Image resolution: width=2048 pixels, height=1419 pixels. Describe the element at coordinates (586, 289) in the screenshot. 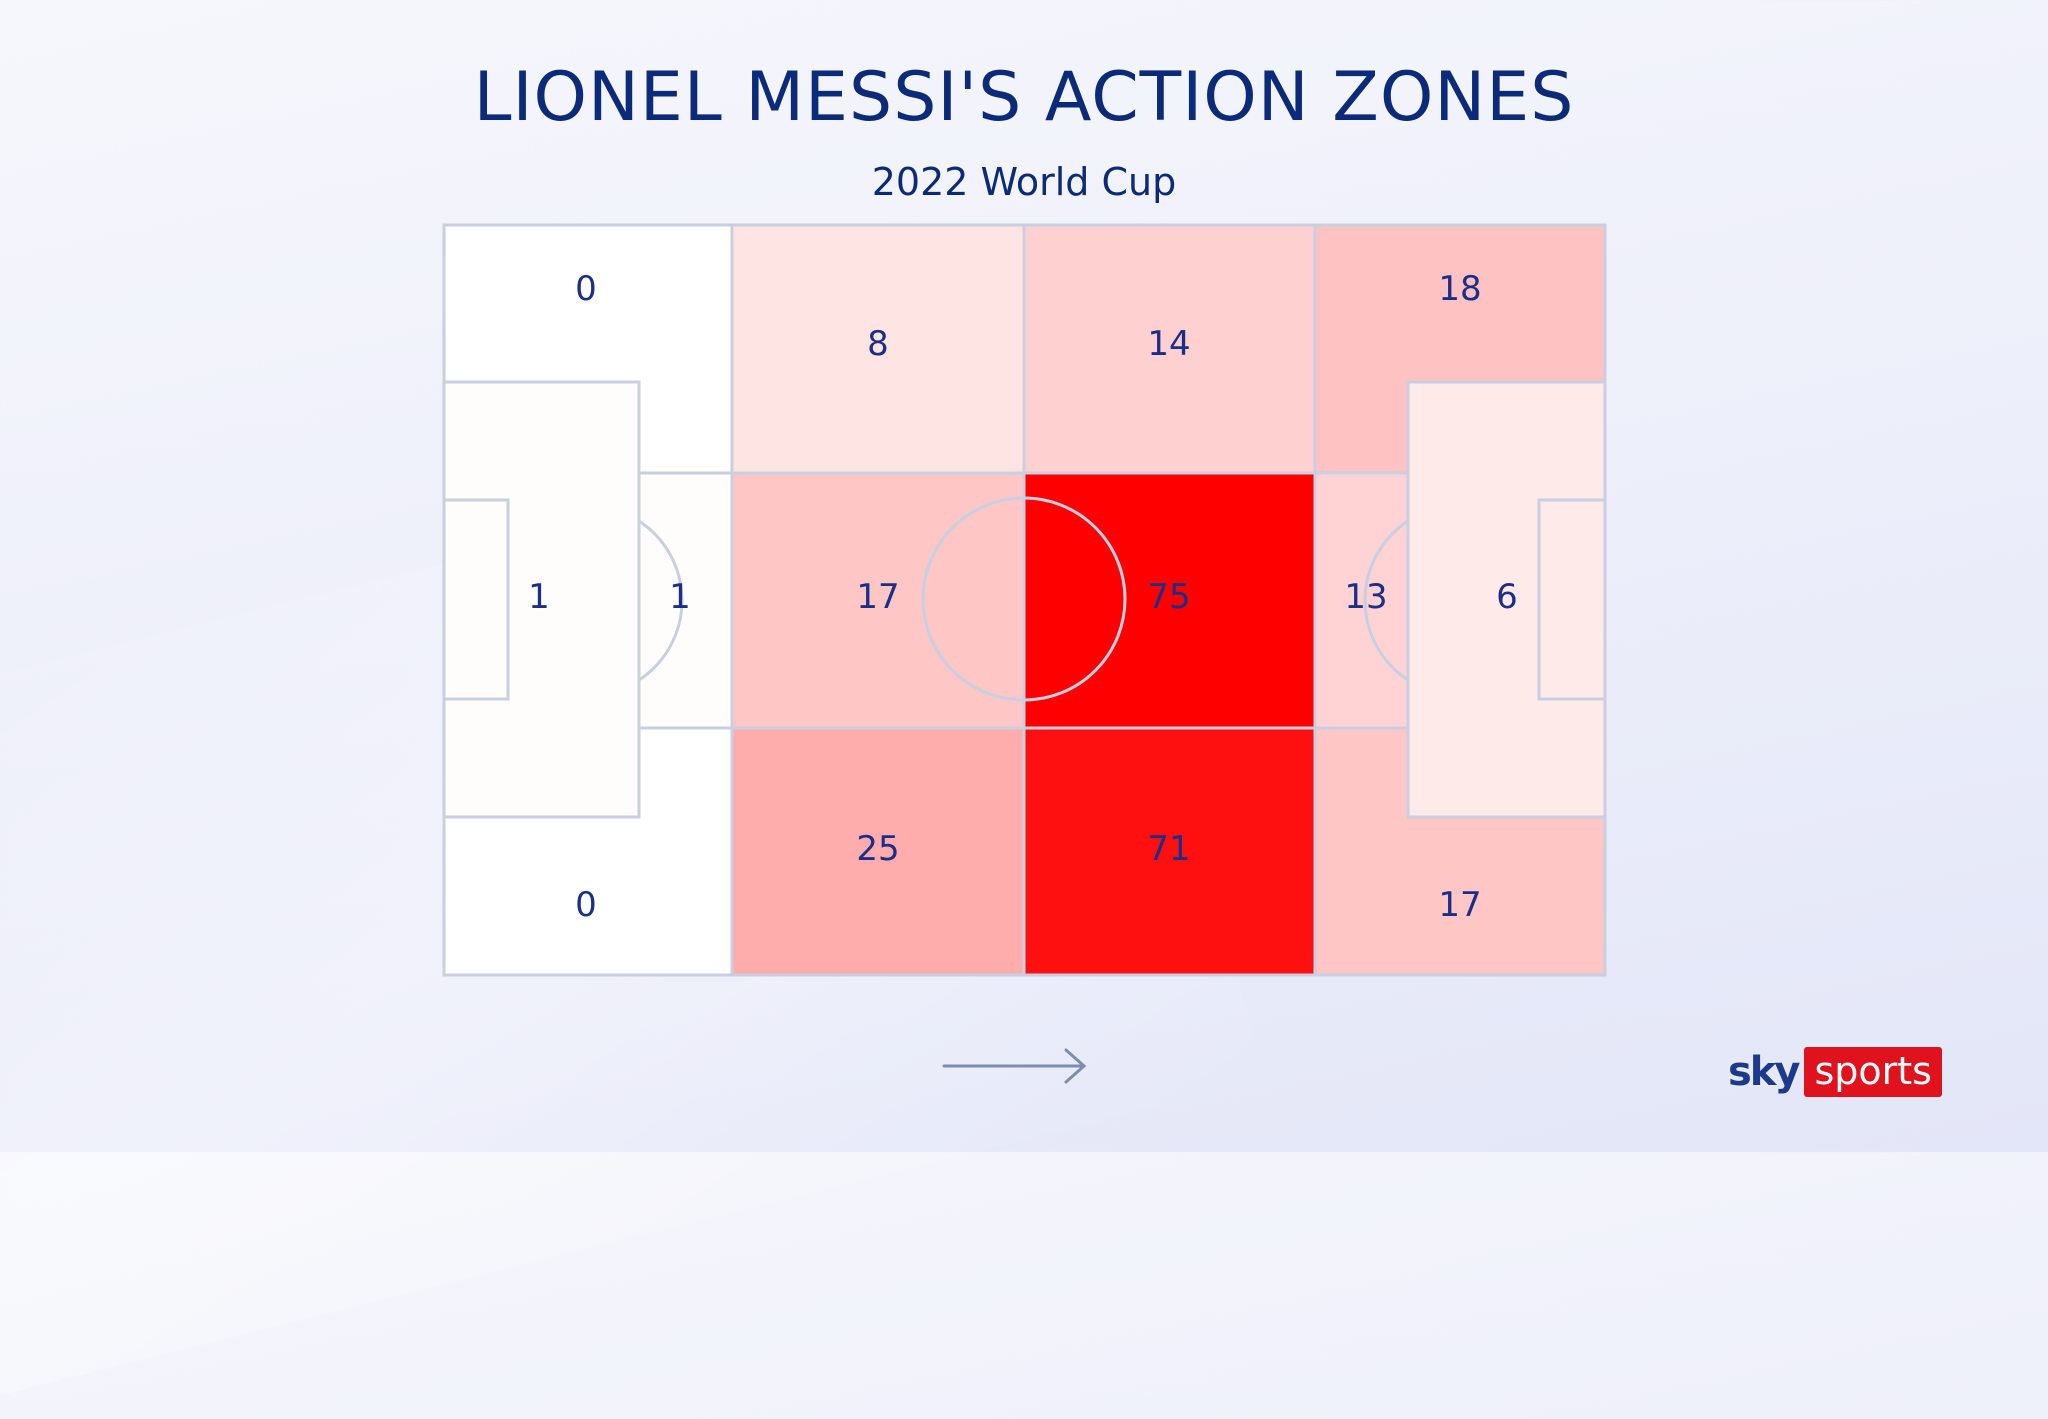

I see `zone-label-defensive-third-left-wing: 0` at that location.